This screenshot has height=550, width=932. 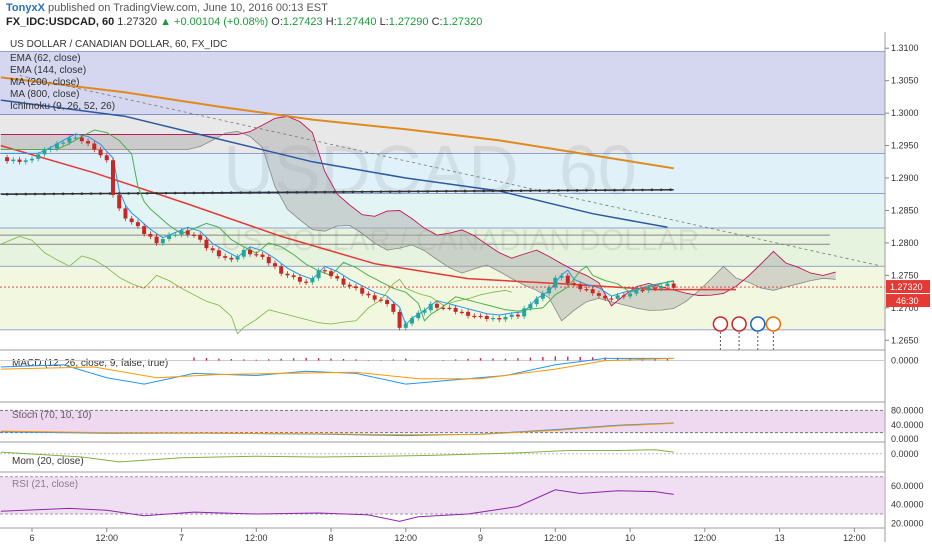 I want to click on time-axis: 6 12:00 7 12:00 8 12:00 9 12:00 10 12:00 13 12:00, so click(x=442, y=535).